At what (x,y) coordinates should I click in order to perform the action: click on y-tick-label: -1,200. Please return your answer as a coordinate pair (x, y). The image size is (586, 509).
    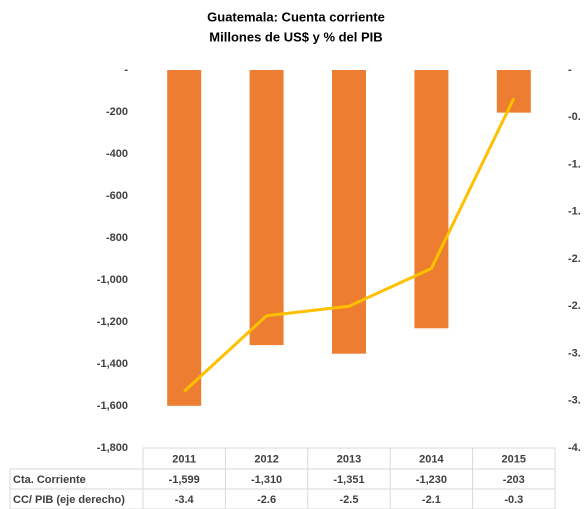
    Looking at the image, I should click on (112, 322).